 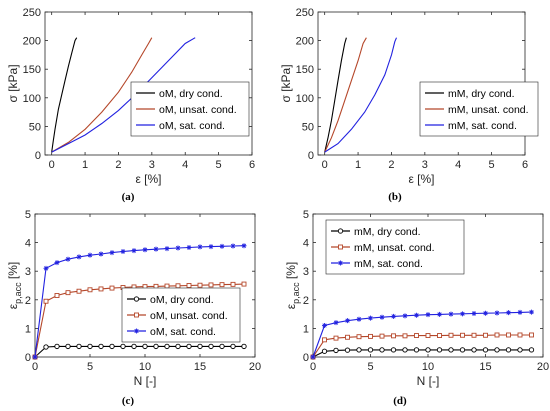 I want to click on x-tick-label: 4, so click(x=458, y=165).